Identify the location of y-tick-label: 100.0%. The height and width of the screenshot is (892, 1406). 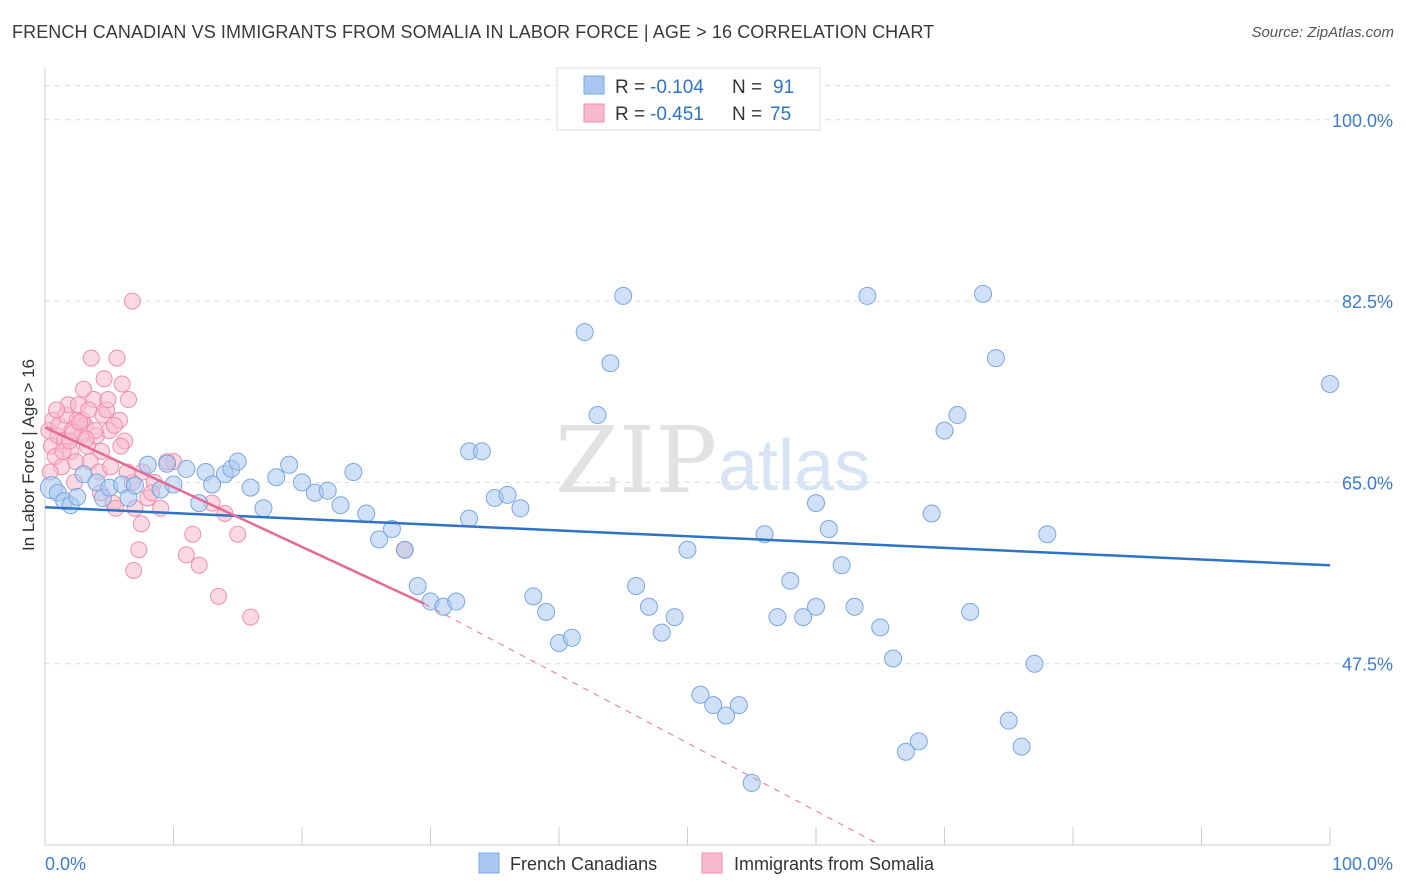
(1362, 121).